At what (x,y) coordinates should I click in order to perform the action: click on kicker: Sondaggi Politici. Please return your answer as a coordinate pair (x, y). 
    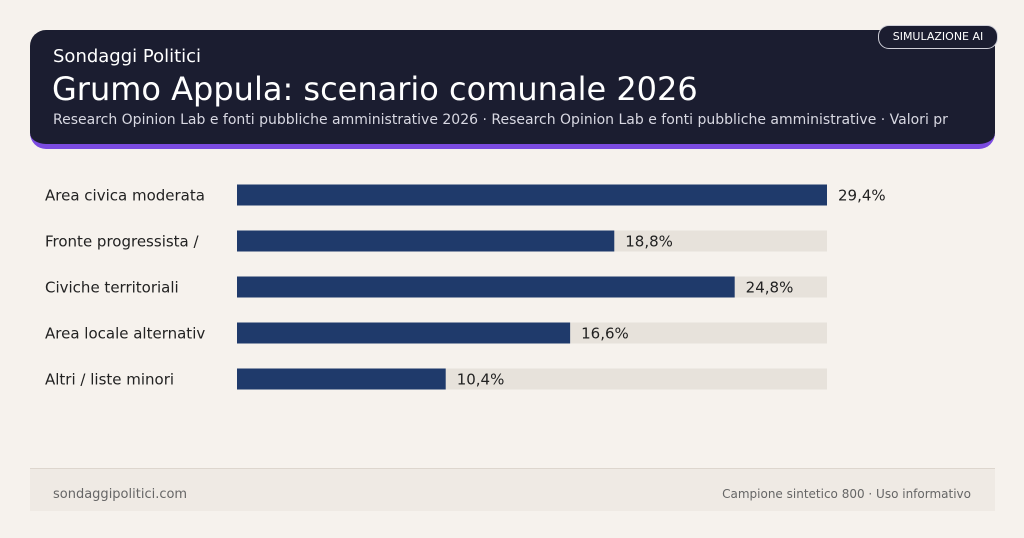
    Looking at the image, I should click on (127, 56).